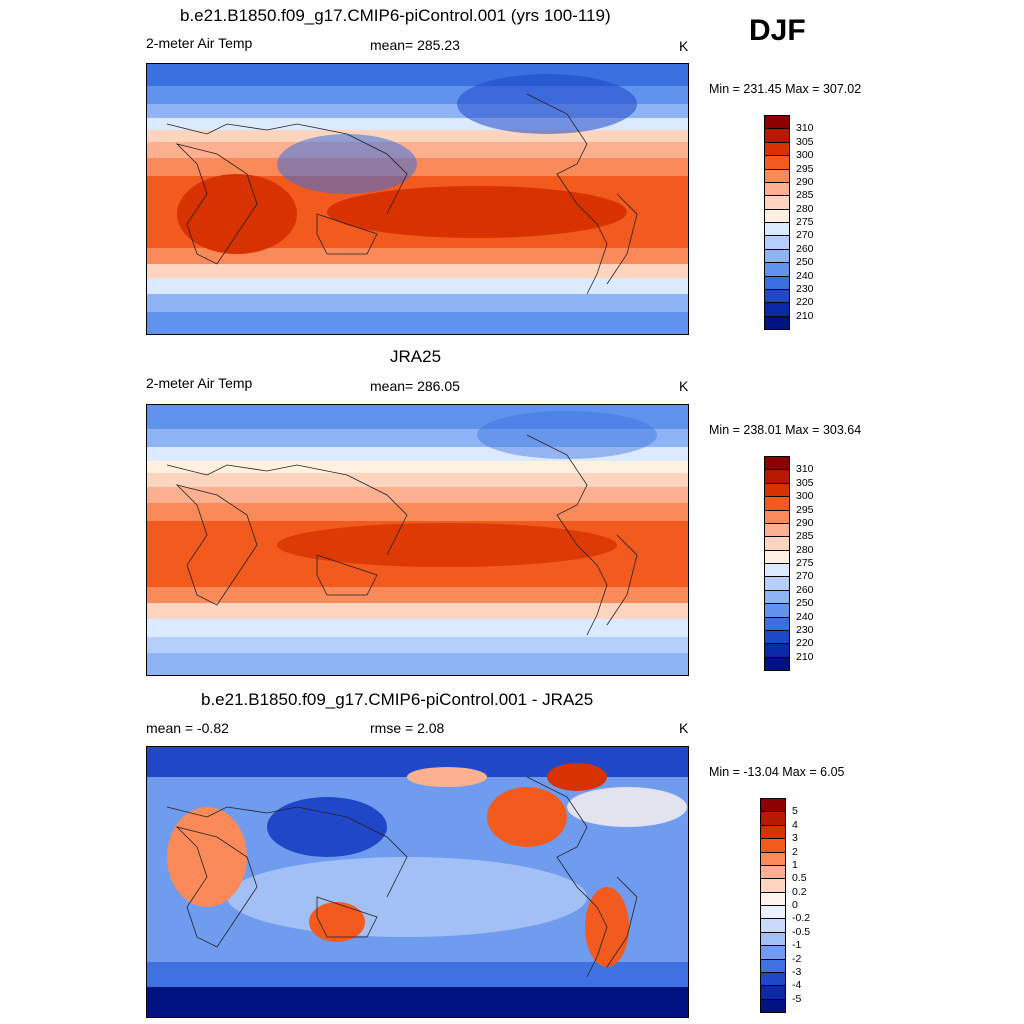 This screenshot has height=1024, width=1024. What do you see at coordinates (237, 214) in the screenshot?
I see `africa-warm` at bounding box center [237, 214].